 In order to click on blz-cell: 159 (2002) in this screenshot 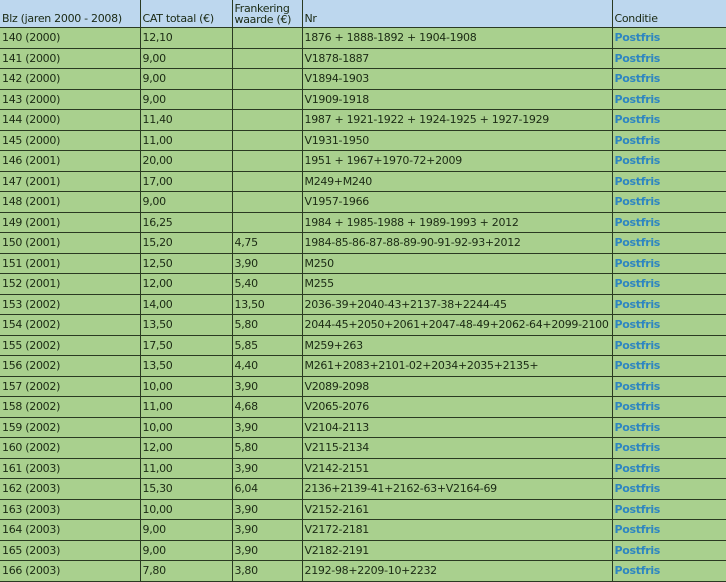, I will do `click(70, 427)`.